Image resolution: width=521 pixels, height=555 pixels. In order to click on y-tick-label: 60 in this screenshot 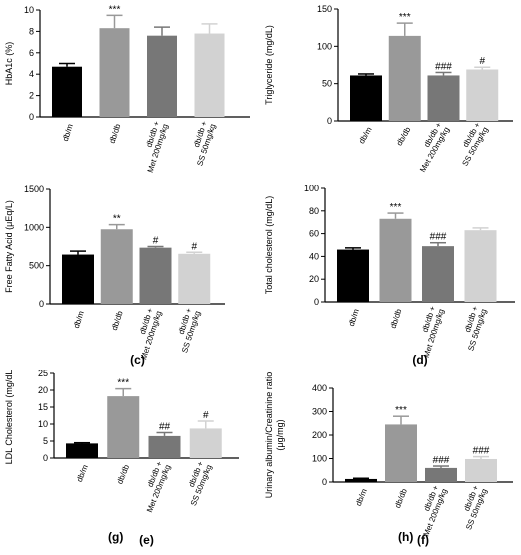, I will do `click(314, 234)`.